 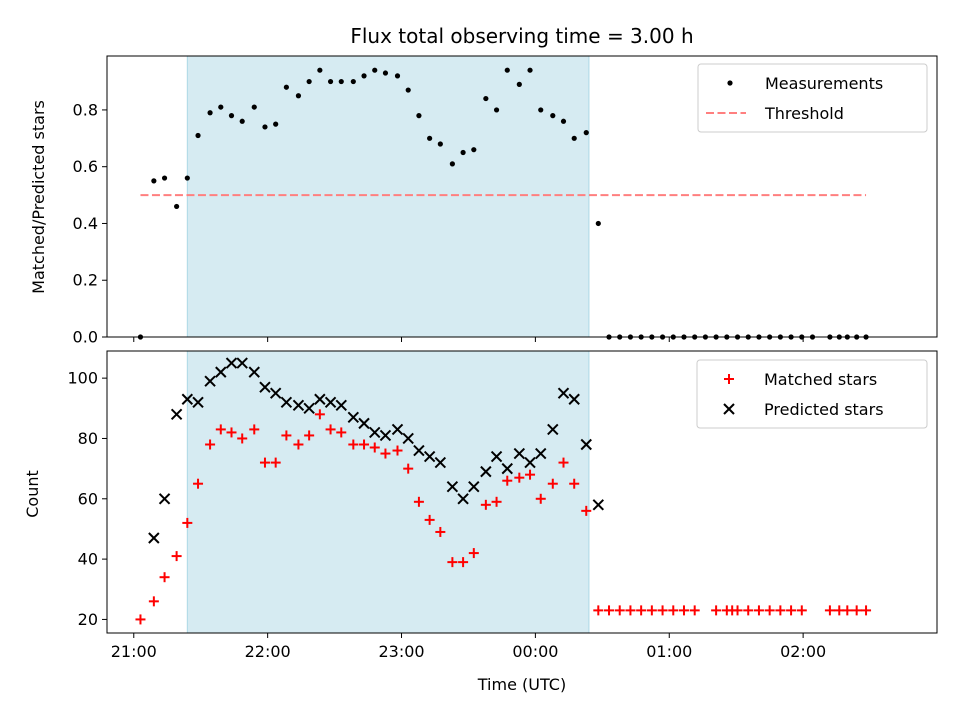 I want to click on chart-title: Flux total observing time = 3.00 h, so click(x=521, y=36).